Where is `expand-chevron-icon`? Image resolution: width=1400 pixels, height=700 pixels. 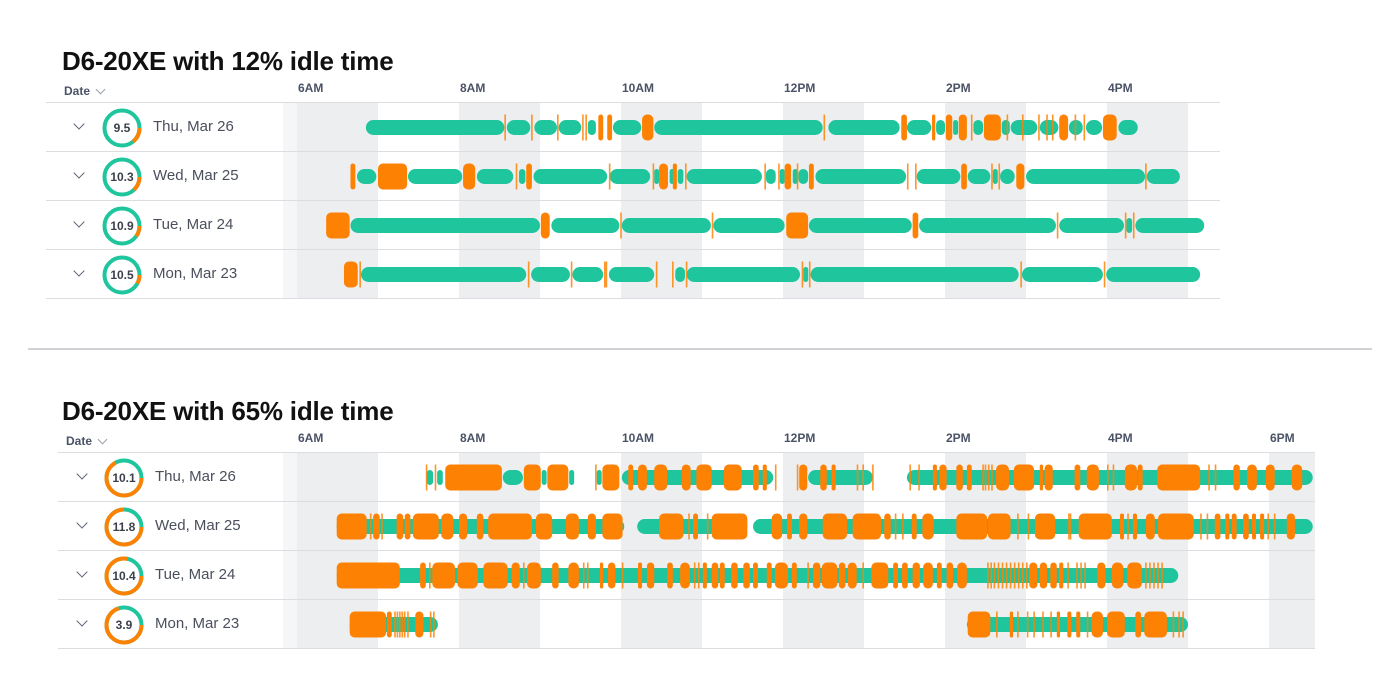 expand-chevron-icon is located at coordinates (82, 572).